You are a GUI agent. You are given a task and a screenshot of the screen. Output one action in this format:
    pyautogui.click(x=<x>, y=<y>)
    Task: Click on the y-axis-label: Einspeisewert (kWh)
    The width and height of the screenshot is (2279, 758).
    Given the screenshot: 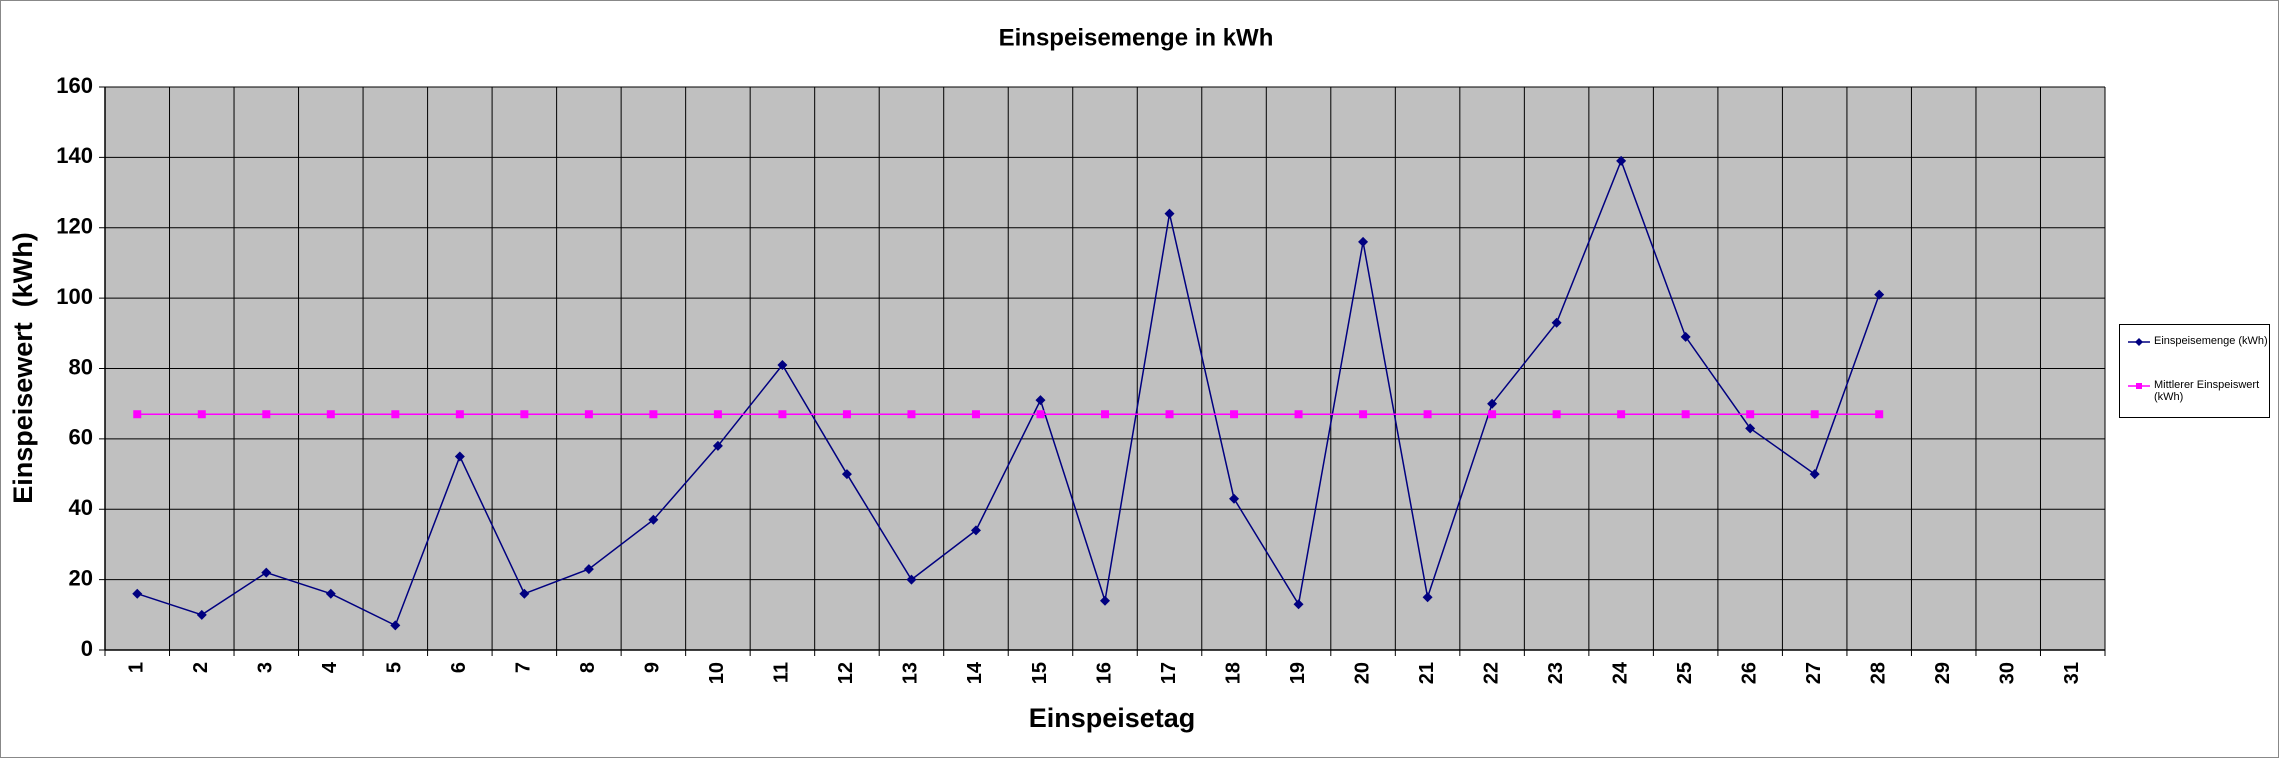 What is the action you would take?
    pyautogui.click(x=23, y=368)
    